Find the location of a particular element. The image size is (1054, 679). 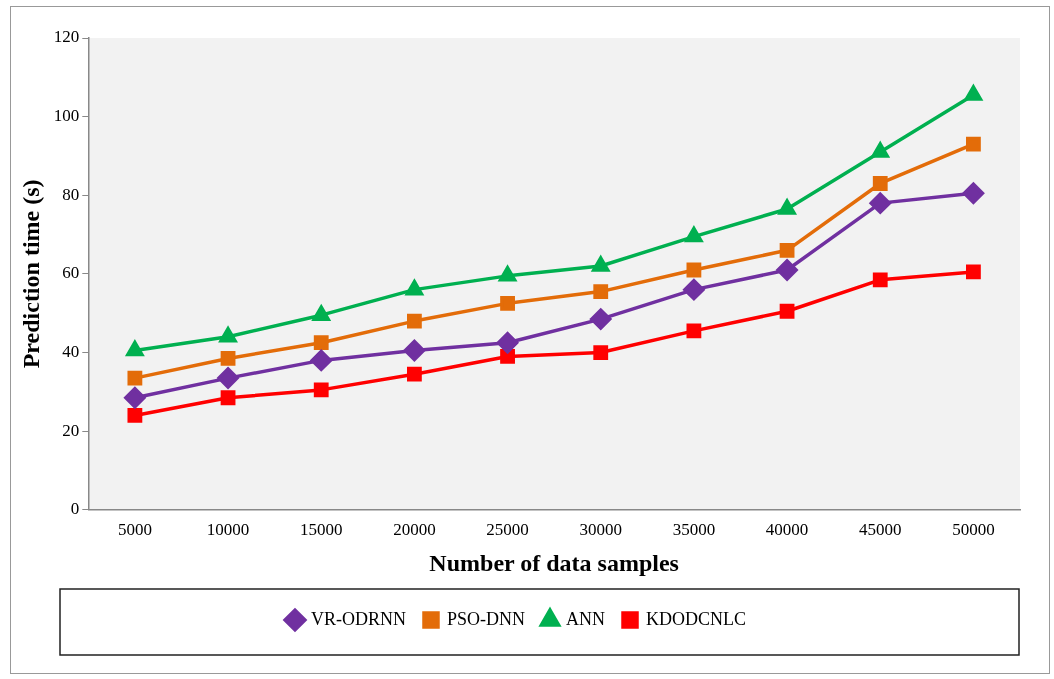

x-tick-label: 35000 is located at coordinates (694, 530).